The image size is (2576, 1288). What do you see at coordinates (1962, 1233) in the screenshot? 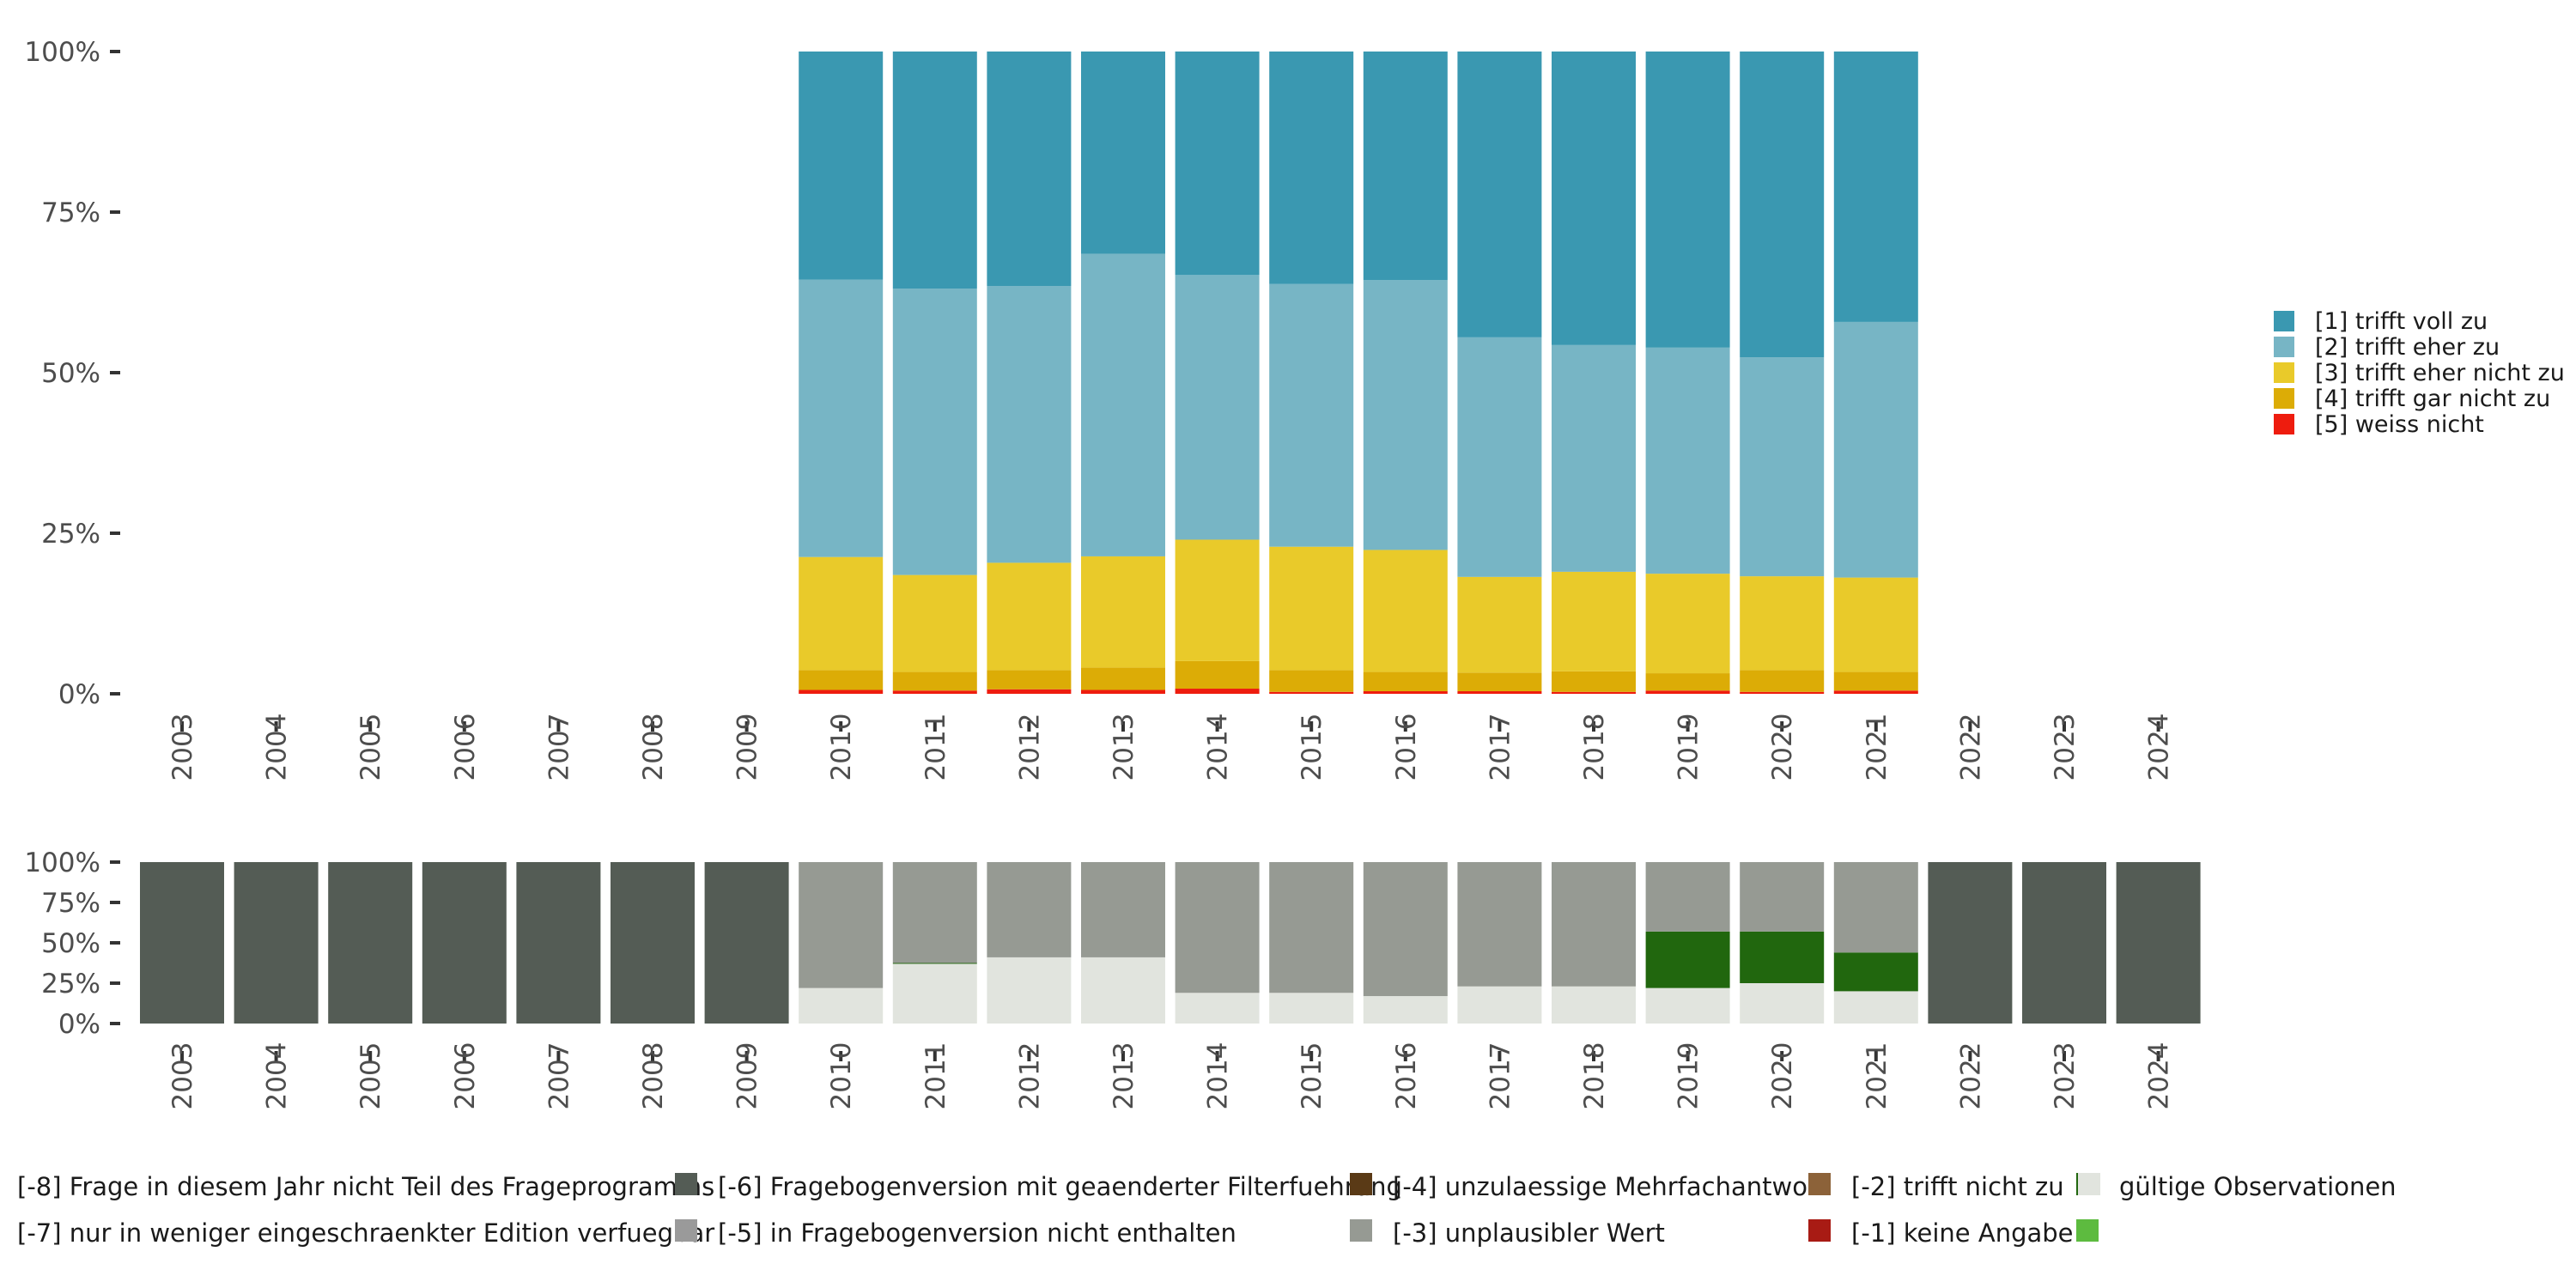
I see `legend-label: [-1] keine Angabe` at bounding box center [1962, 1233].